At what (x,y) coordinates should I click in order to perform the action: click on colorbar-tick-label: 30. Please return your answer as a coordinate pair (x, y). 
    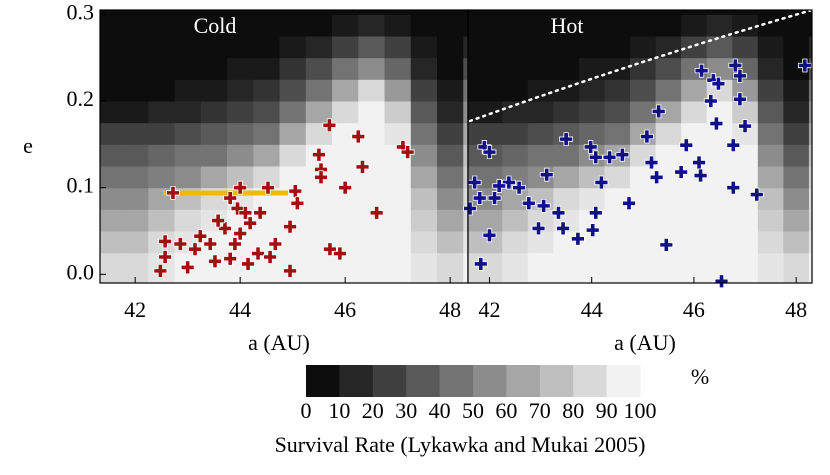
    Looking at the image, I should click on (406, 410).